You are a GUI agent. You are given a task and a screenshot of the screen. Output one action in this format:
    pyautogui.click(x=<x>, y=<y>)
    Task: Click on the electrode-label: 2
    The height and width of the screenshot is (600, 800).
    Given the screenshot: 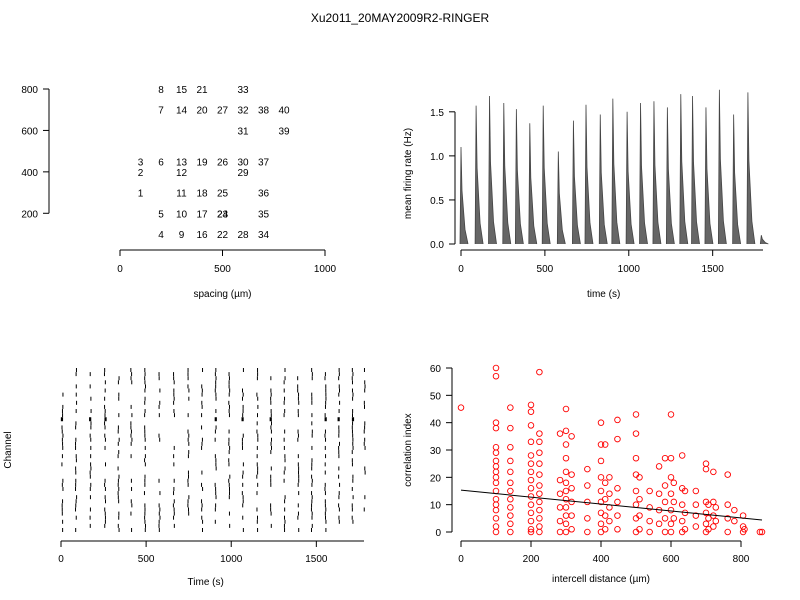 What is the action you would take?
    pyautogui.click(x=141, y=173)
    